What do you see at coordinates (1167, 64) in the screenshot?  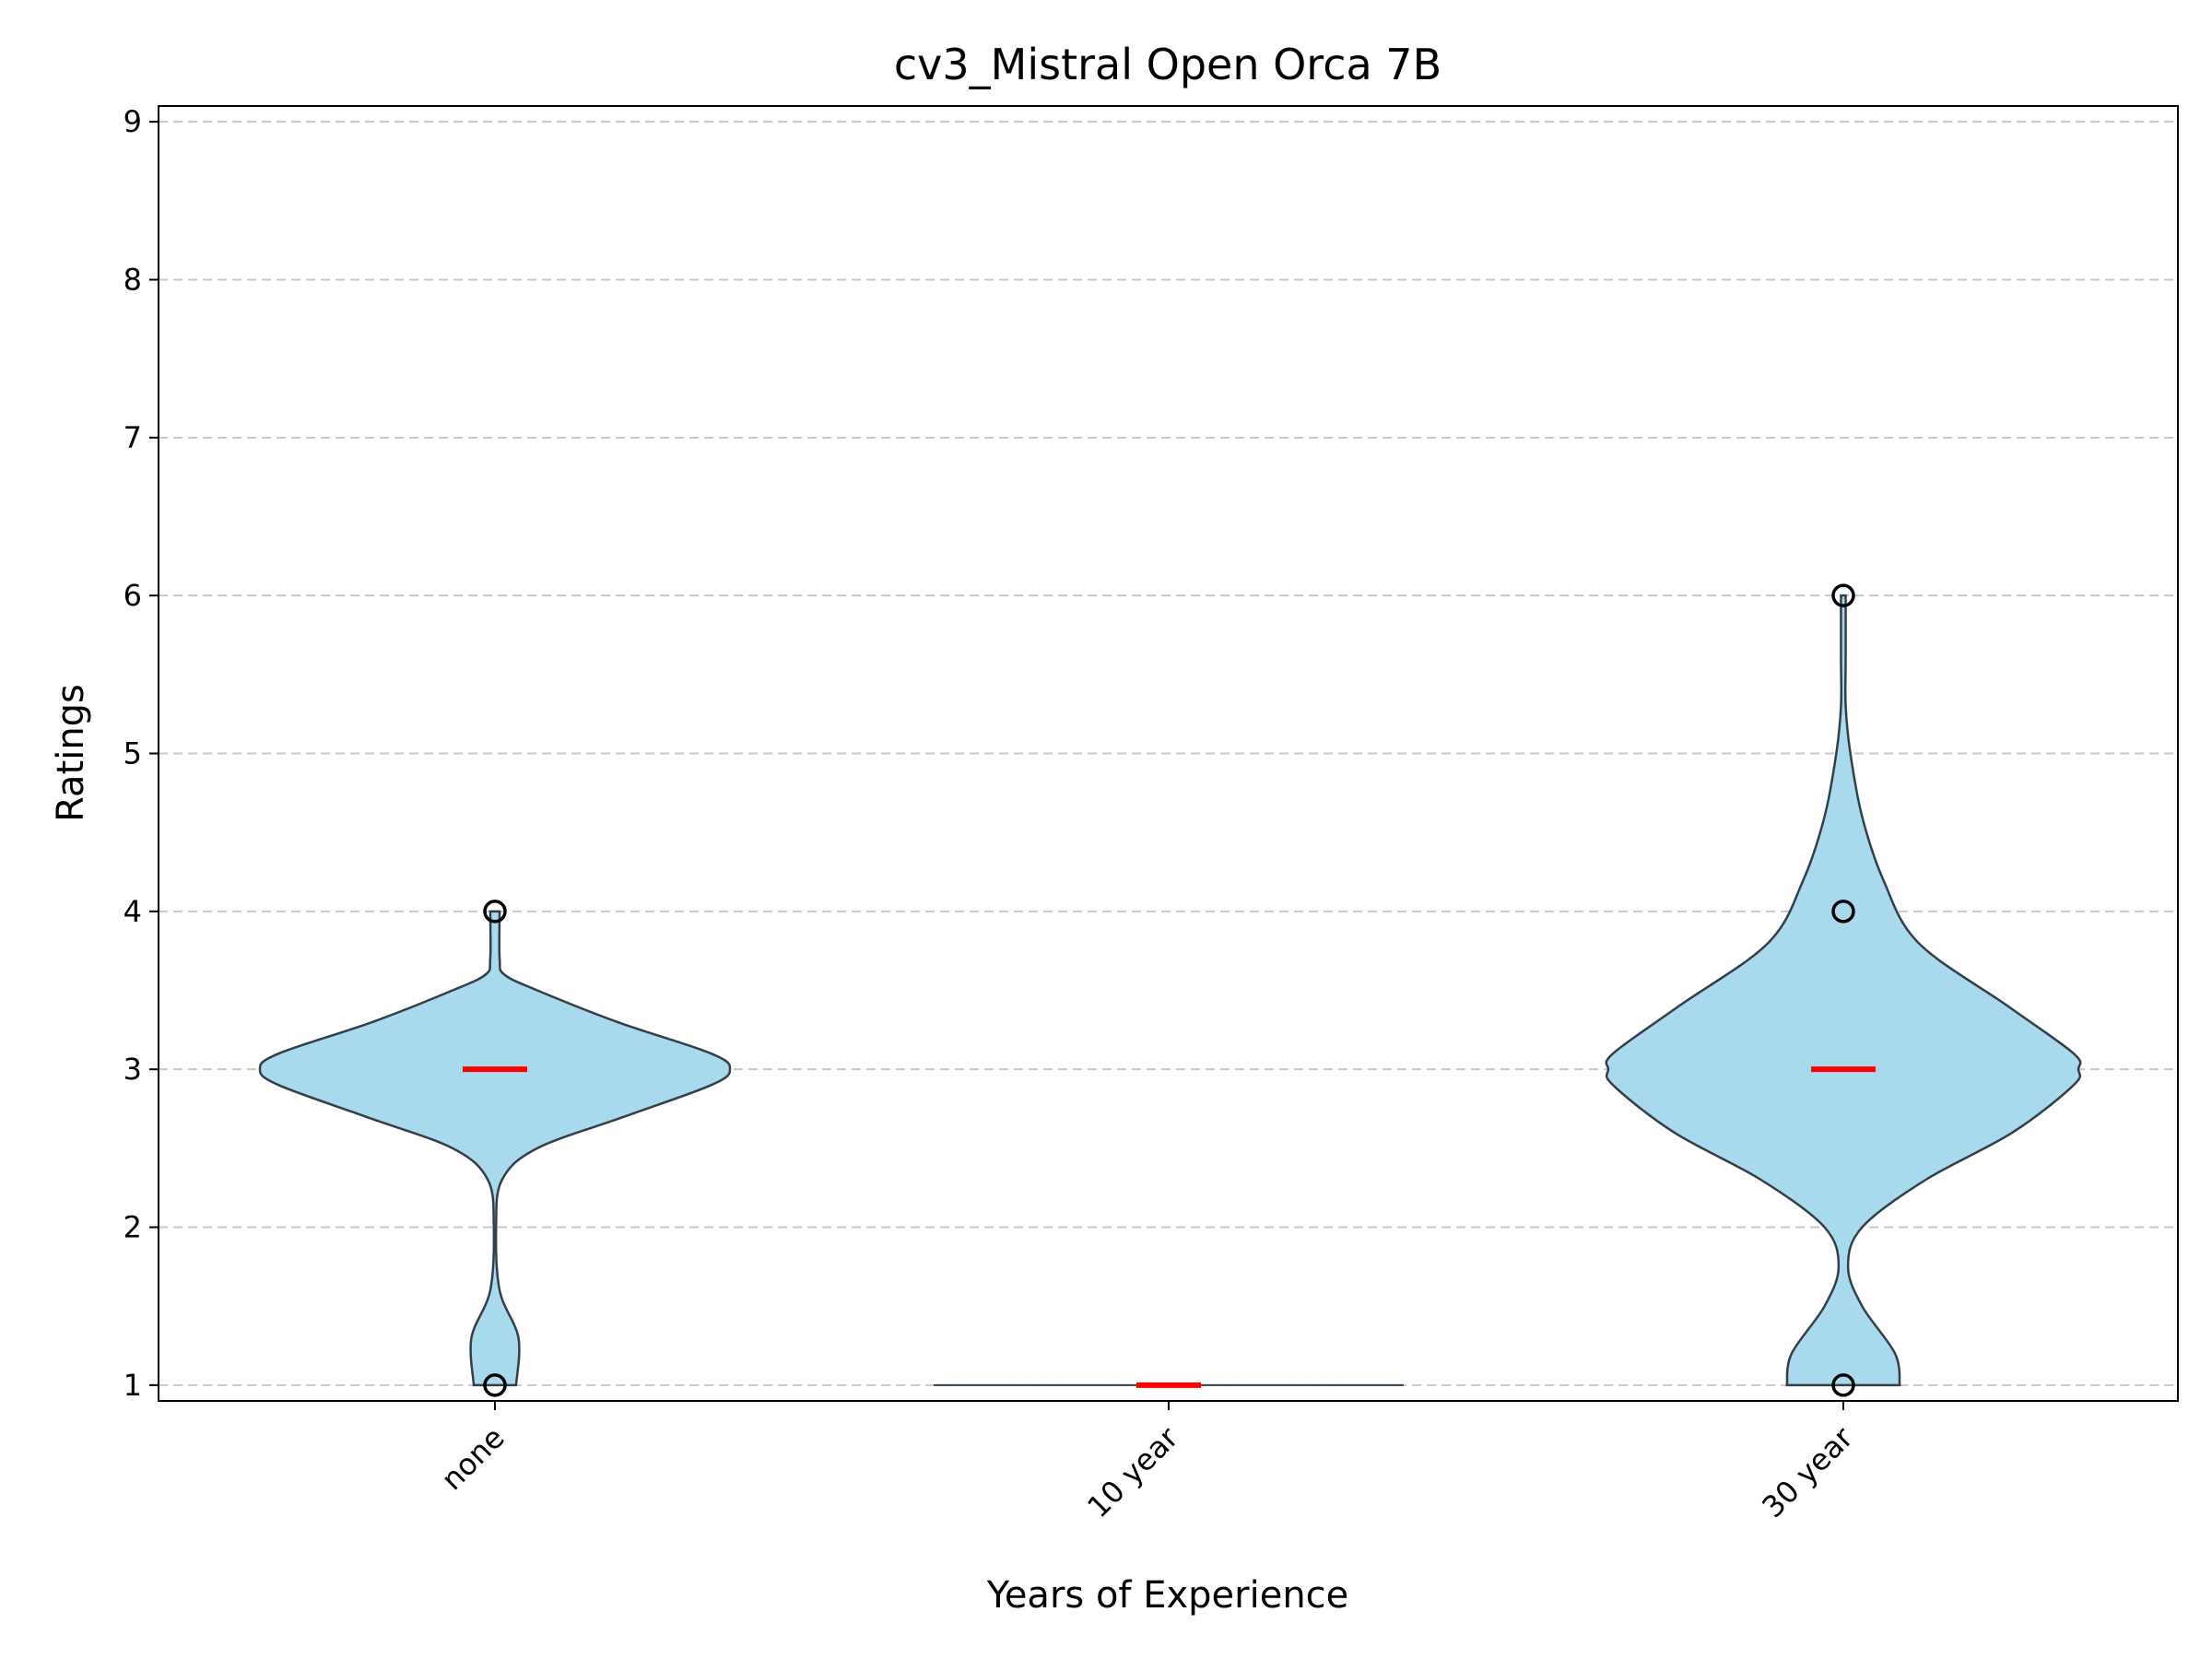 I see `chart-title: cv3_Mistral Open Orca 7B` at bounding box center [1167, 64].